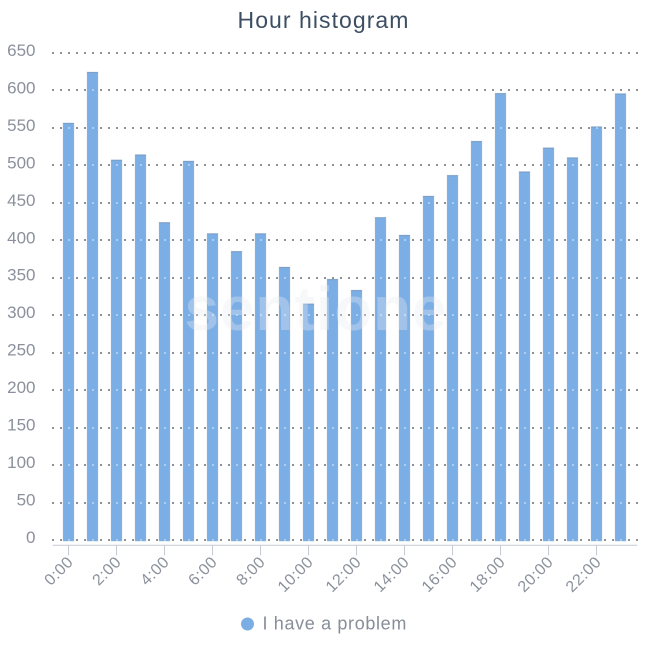 This screenshot has height=657, width=648. Describe the element at coordinates (21, 275) in the screenshot. I see `svg-text: 350` at that location.